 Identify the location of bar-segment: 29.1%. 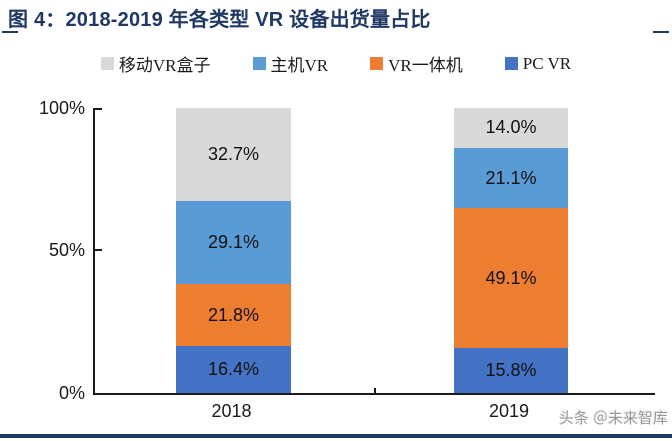
(233, 243).